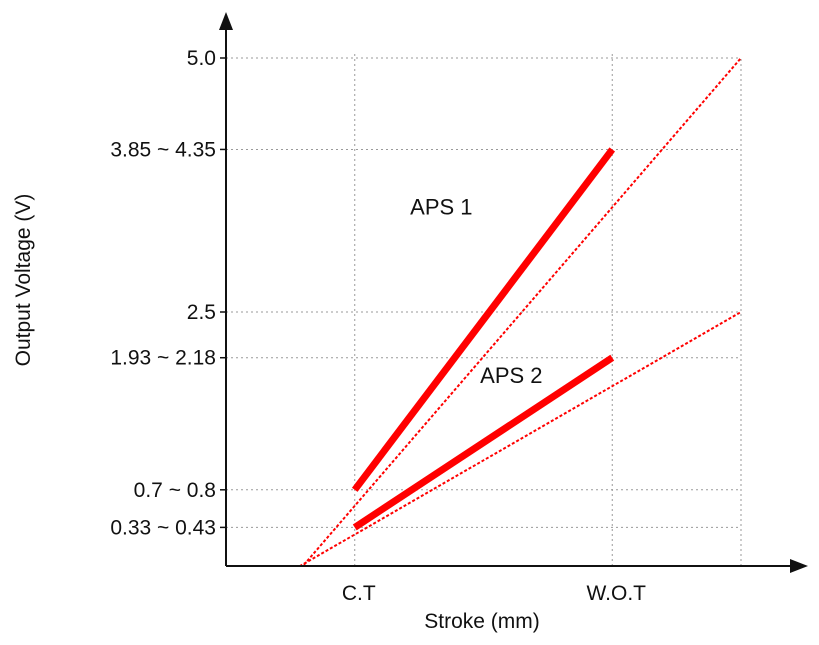 Image resolution: width=819 pixels, height=645 pixels. What do you see at coordinates (476, 291) in the screenshot?
I see `series-labels: APS 1 APS 2` at bounding box center [476, 291].